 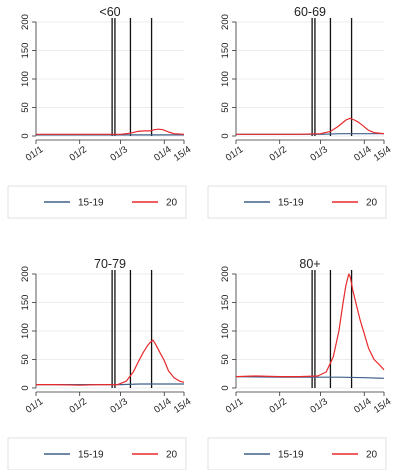 I want to click on chart-title: 80+, so click(x=309, y=264).